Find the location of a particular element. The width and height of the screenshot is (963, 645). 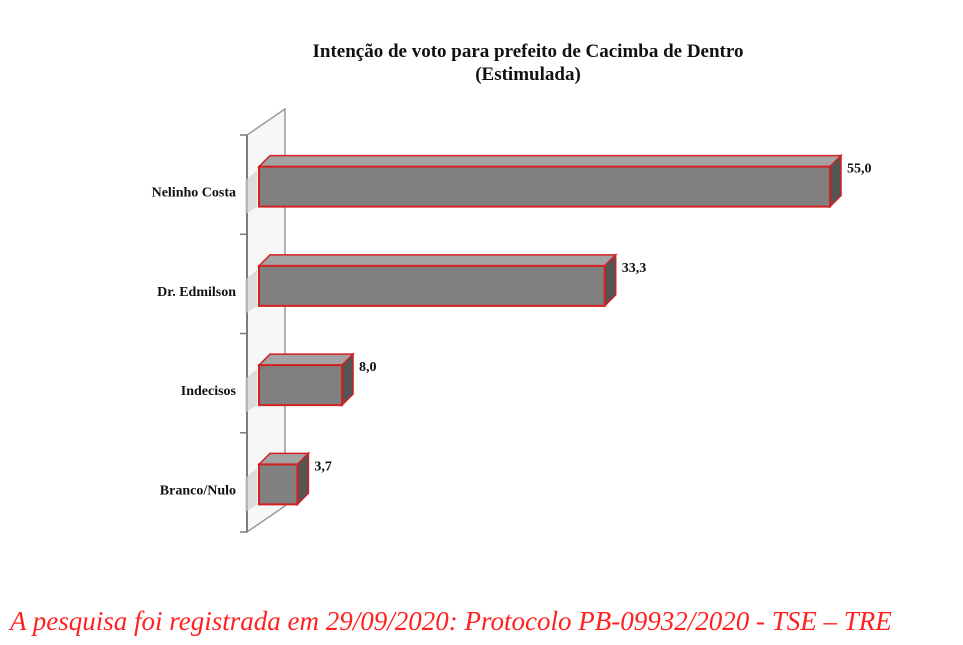

bar-group: 55,0 is located at coordinates (558, 184).